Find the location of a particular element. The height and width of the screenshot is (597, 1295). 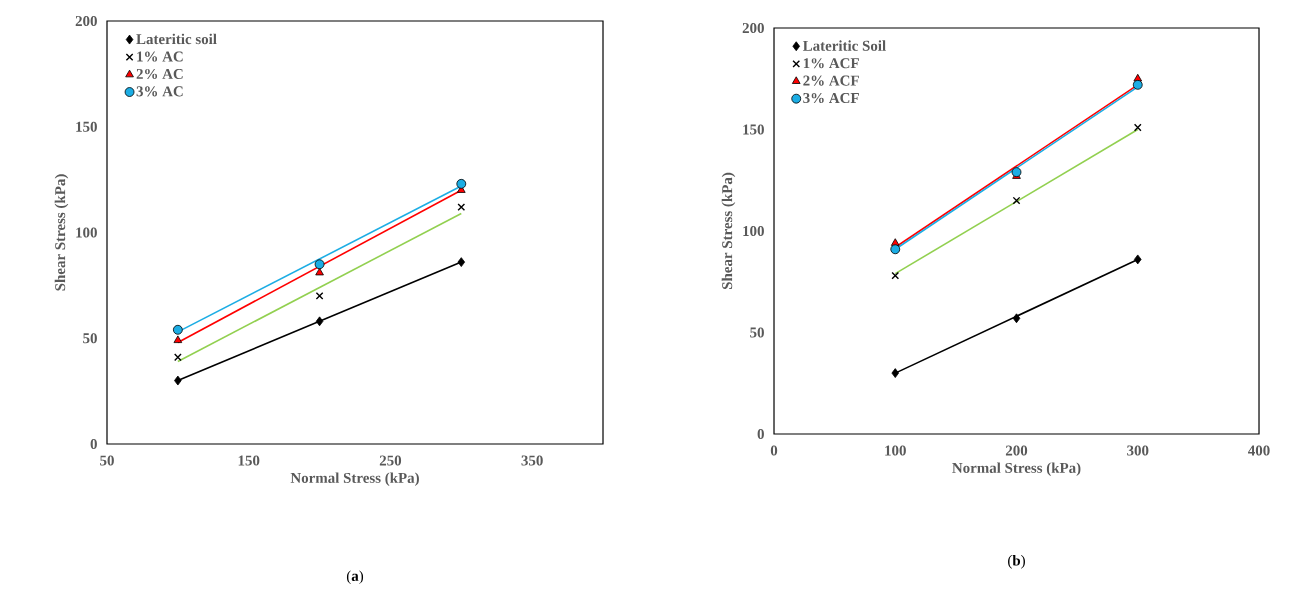

x-tick-label: 350 is located at coordinates (532, 460).